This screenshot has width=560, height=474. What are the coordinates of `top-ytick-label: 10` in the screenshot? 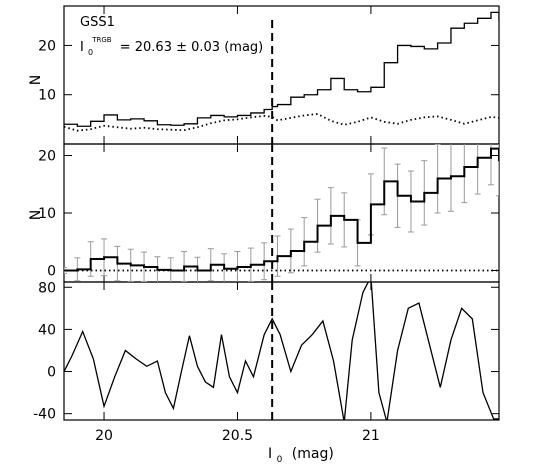 It's located at (47, 96).